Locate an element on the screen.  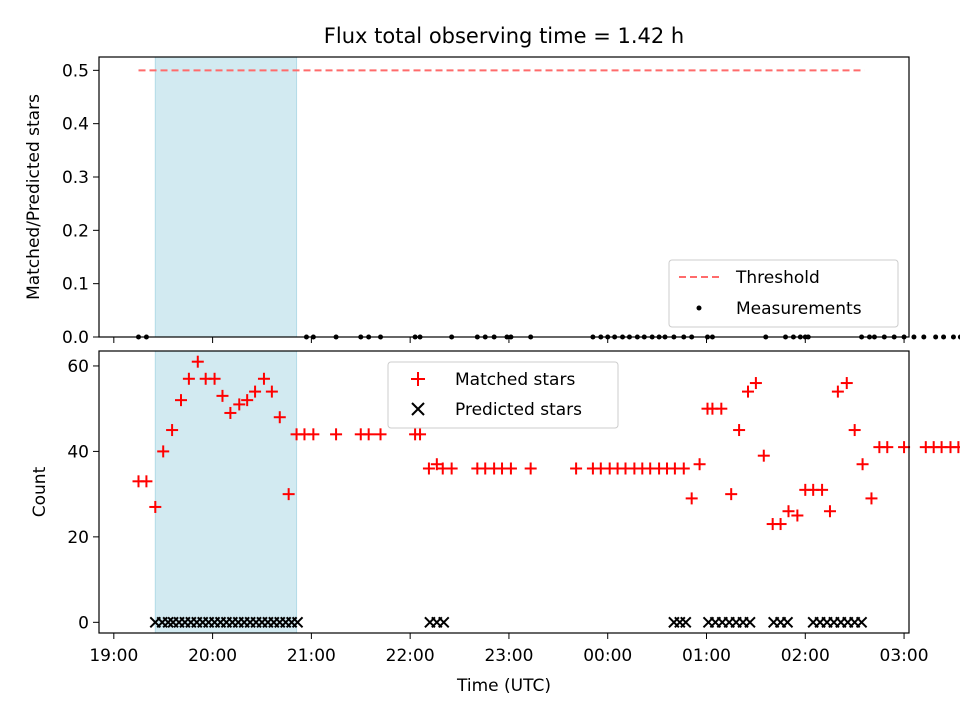
bottom-y-tick-label: 60 is located at coordinates (78, 367).